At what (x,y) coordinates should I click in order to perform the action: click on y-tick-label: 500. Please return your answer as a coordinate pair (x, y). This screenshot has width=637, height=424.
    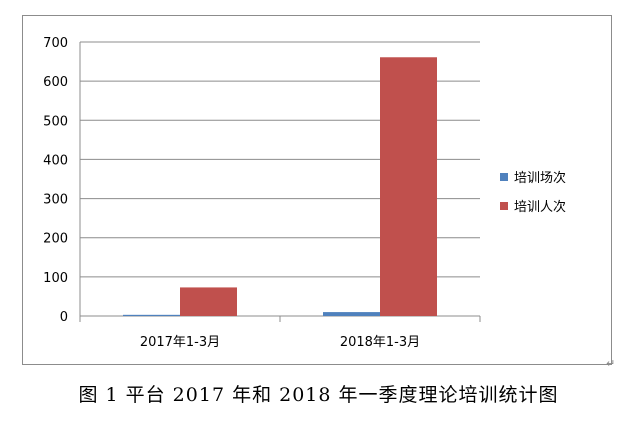
    Looking at the image, I should click on (55, 121).